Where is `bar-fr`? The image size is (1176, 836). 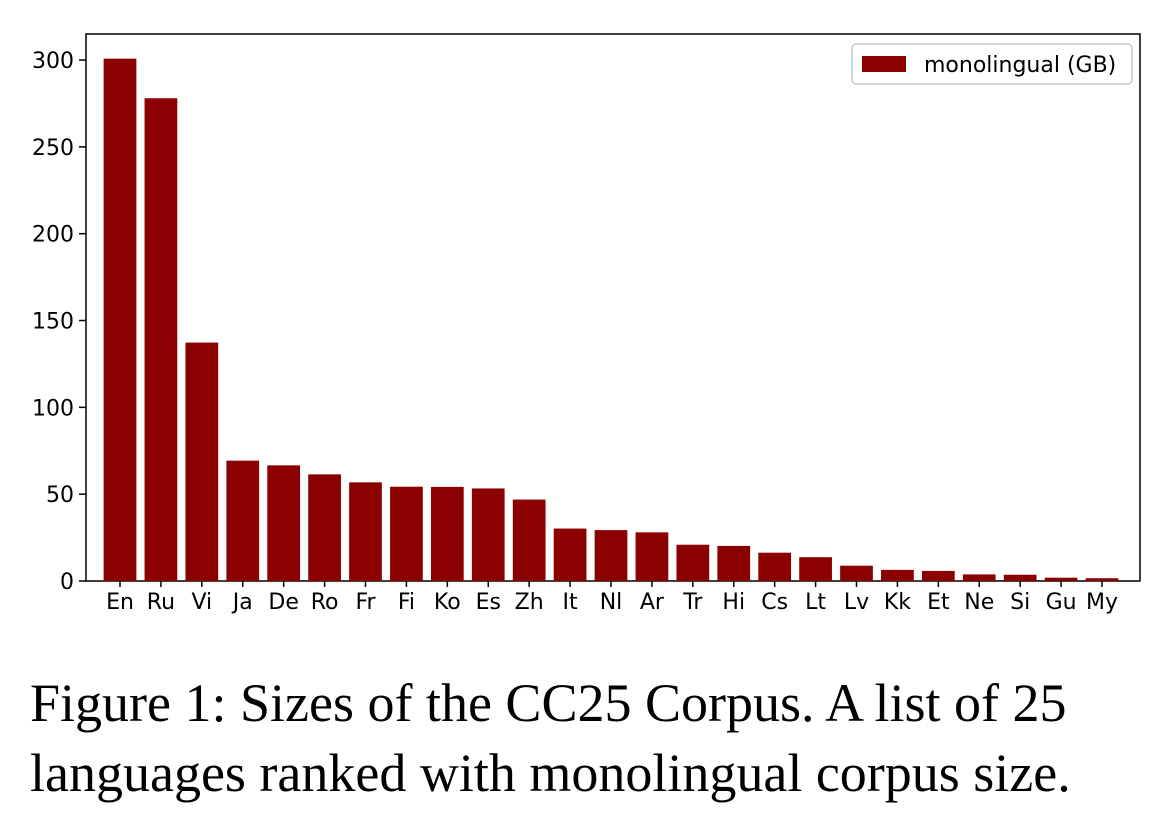
bar-fr is located at coordinates (365, 531).